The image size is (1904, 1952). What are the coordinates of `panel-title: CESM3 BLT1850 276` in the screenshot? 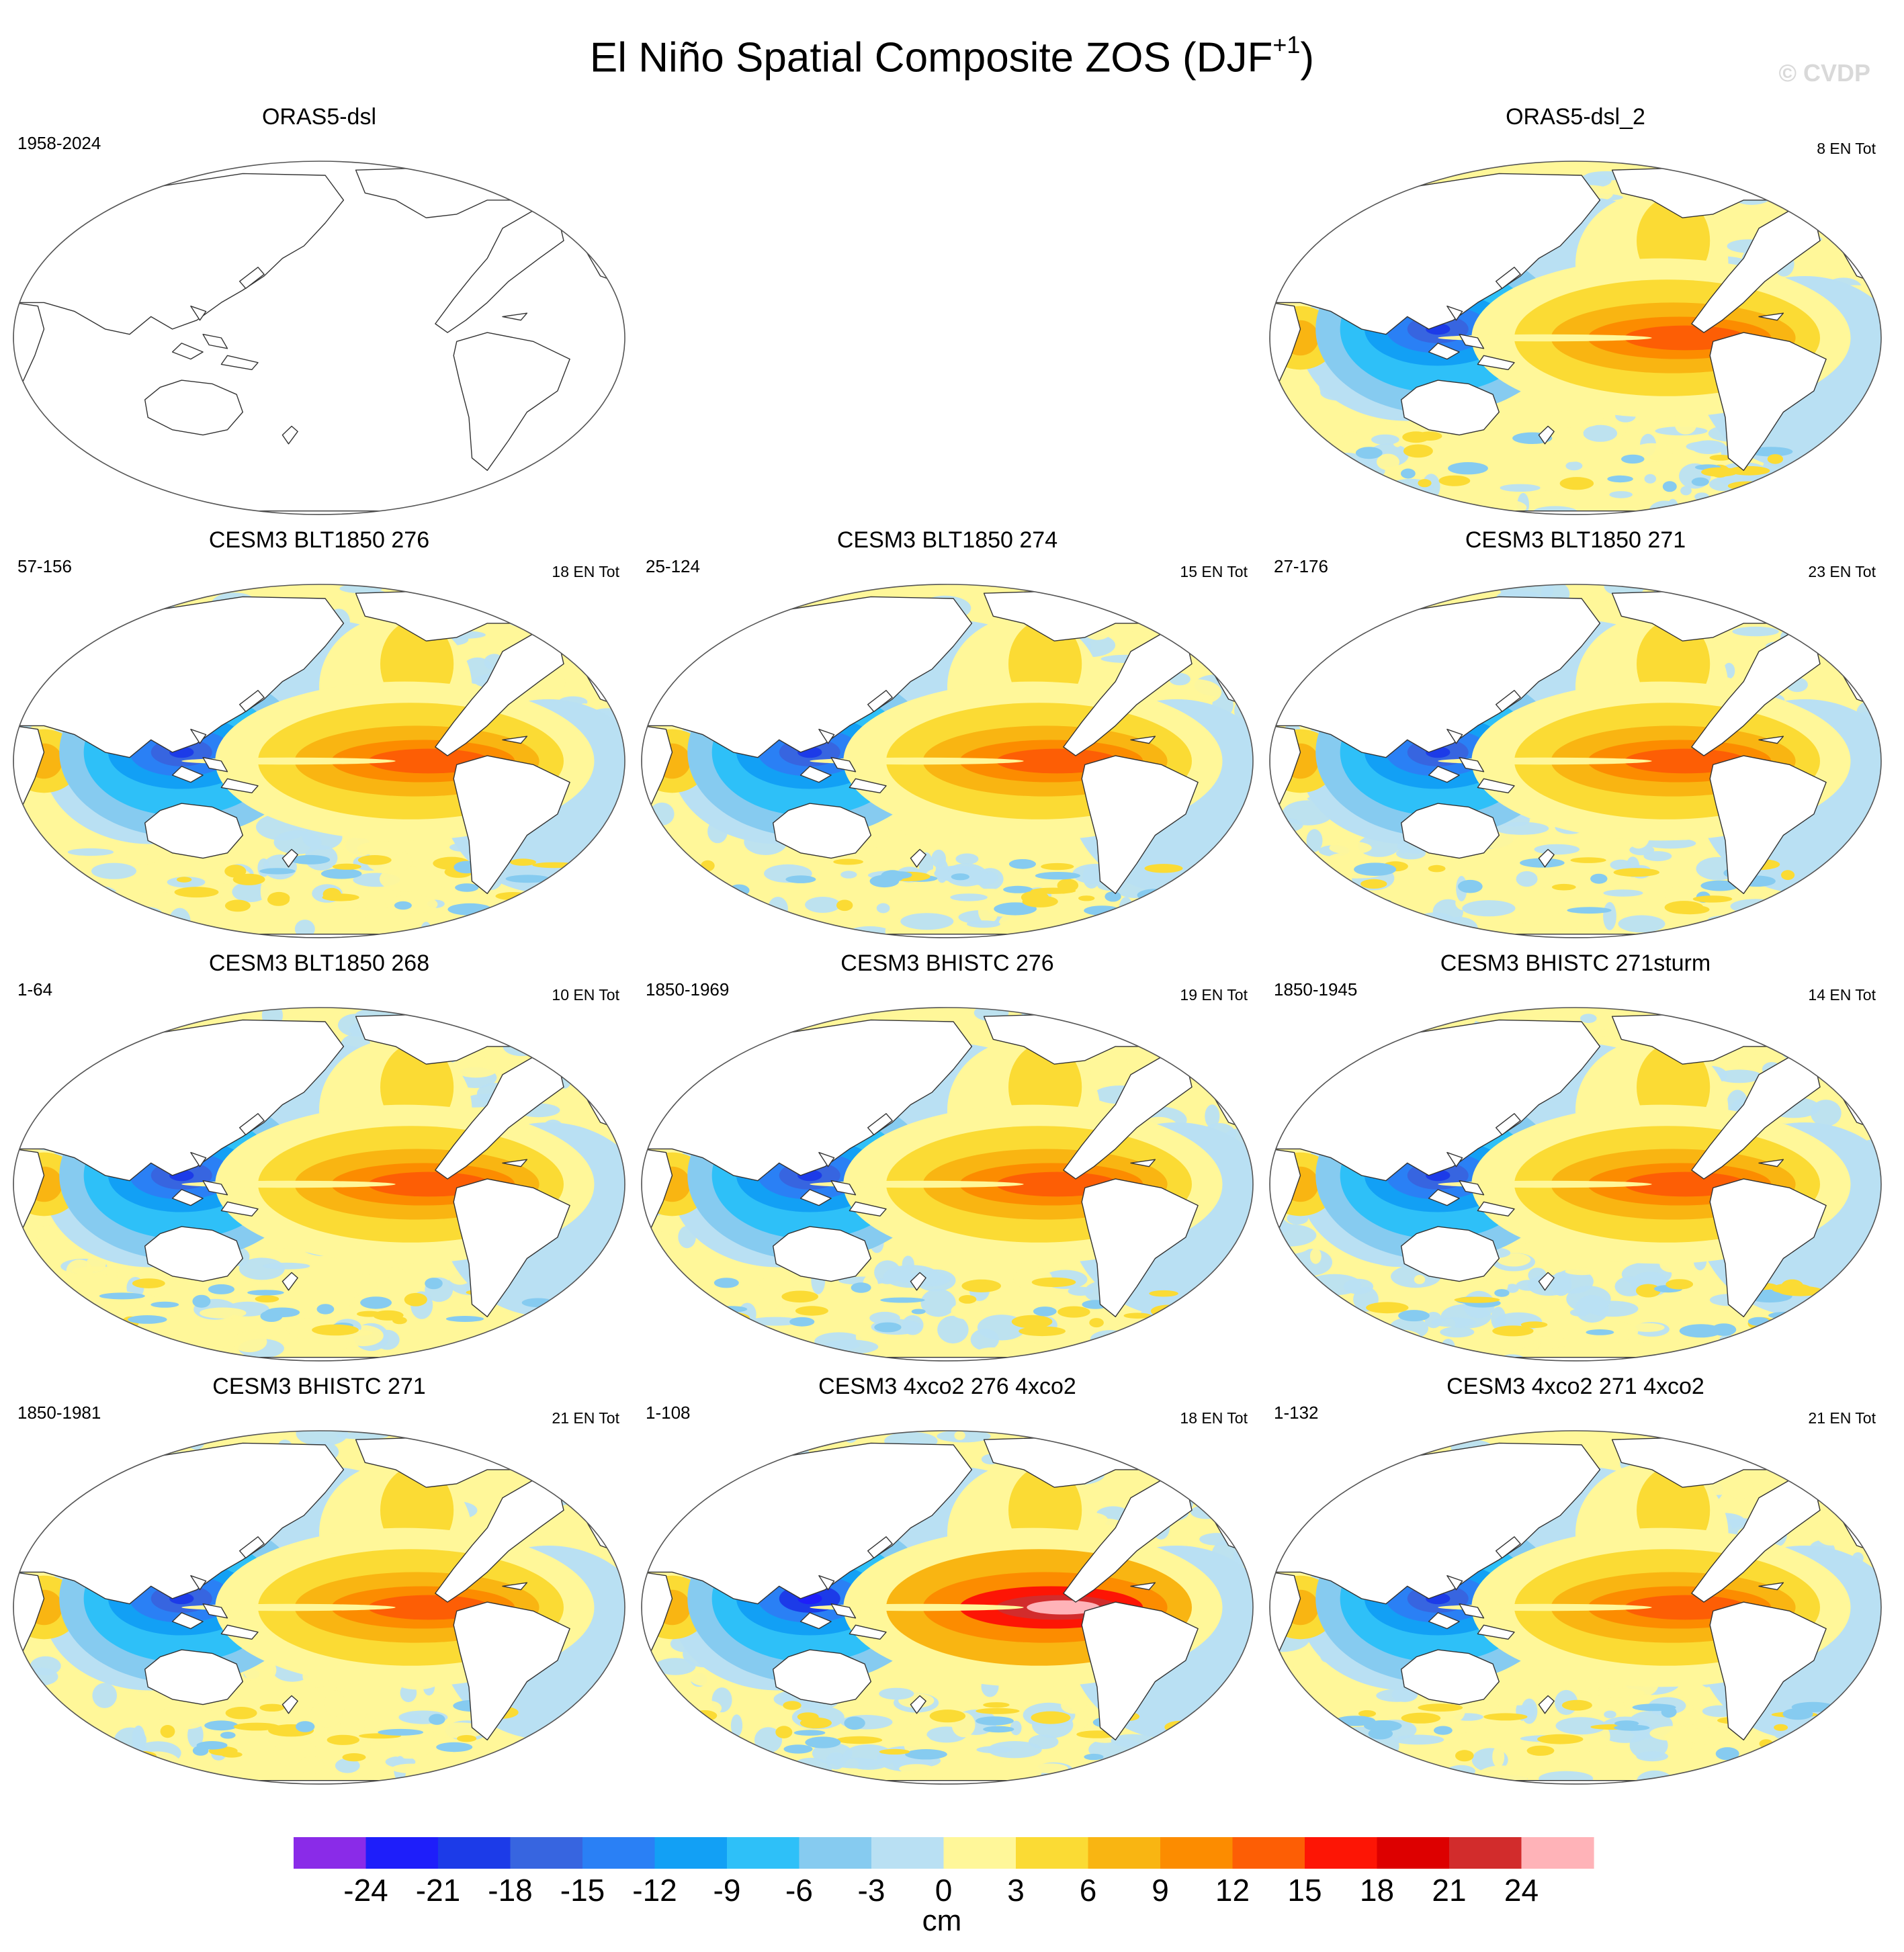 It's located at (319, 540).